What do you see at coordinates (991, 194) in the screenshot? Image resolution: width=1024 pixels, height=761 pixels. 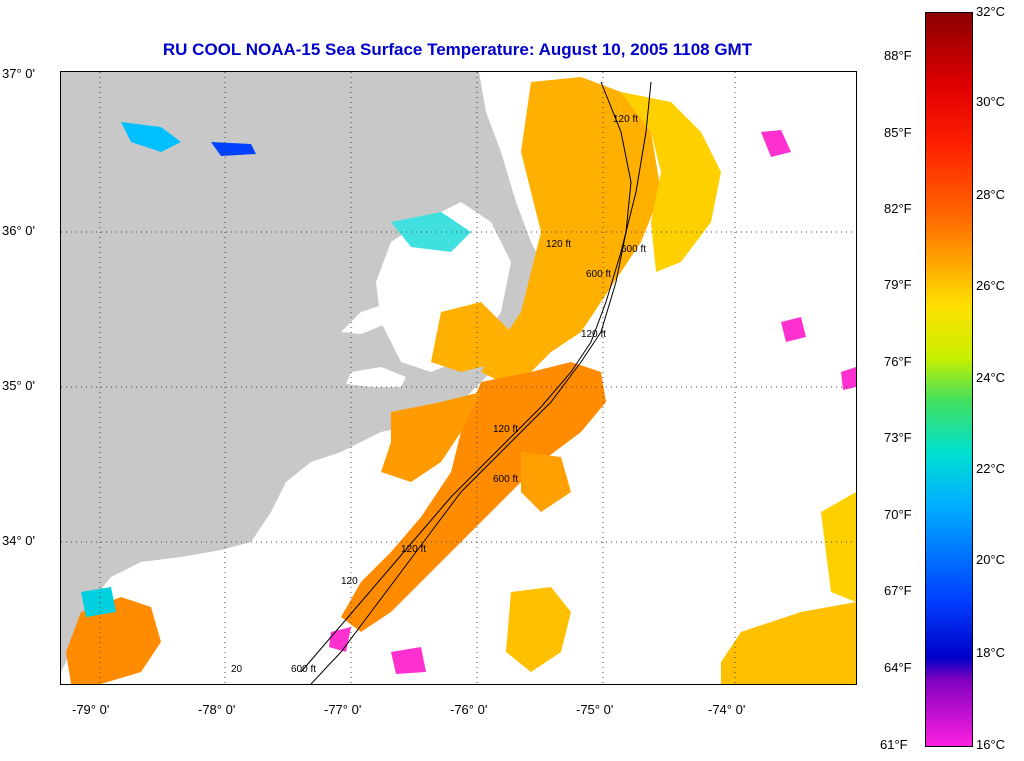 I see `colorbar-celsius-label: 28°C` at bounding box center [991, 194].